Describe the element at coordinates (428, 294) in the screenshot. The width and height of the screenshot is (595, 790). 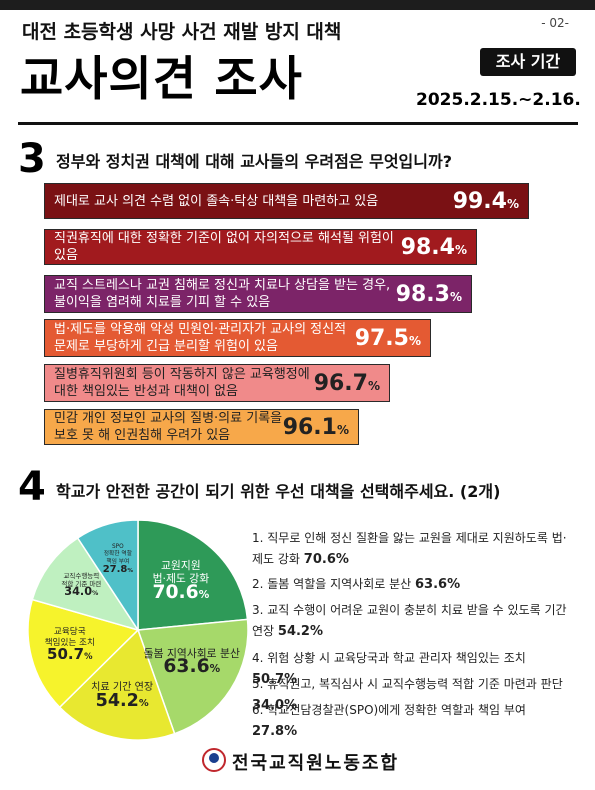
I see `bar-value: 98.3%` at that location.